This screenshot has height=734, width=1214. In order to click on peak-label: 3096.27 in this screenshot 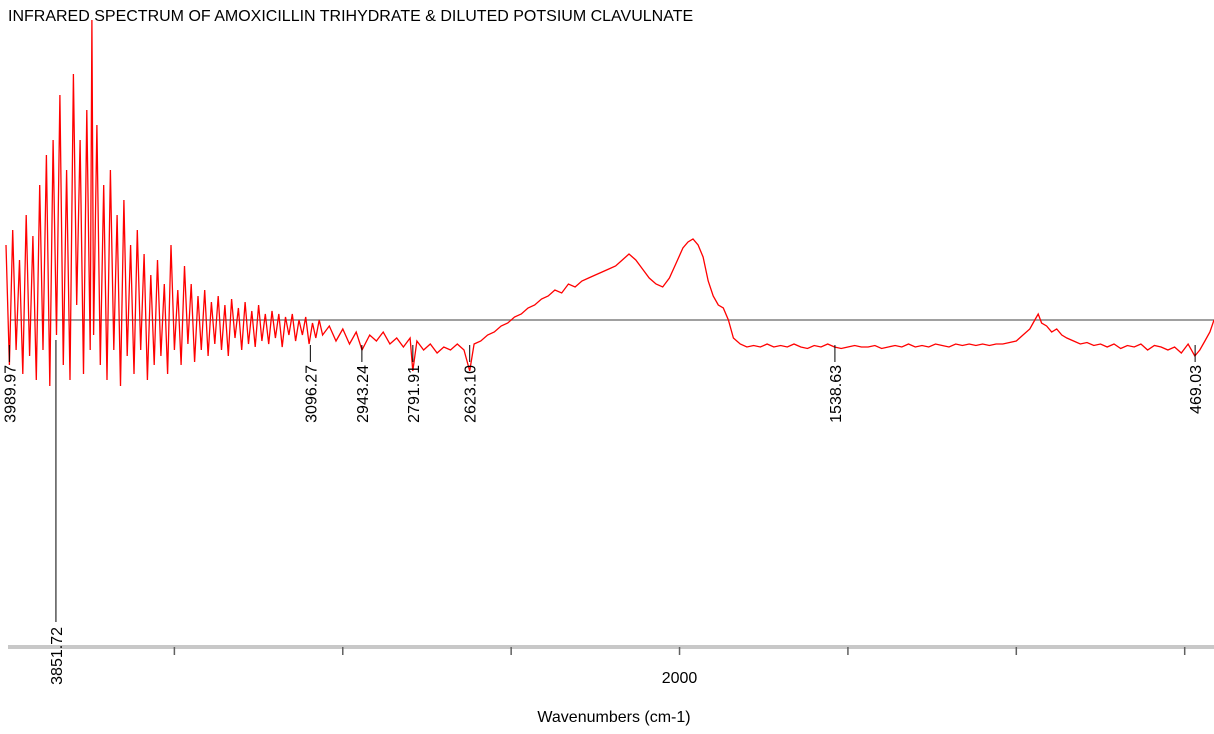, I will do `click(311, 394)`.